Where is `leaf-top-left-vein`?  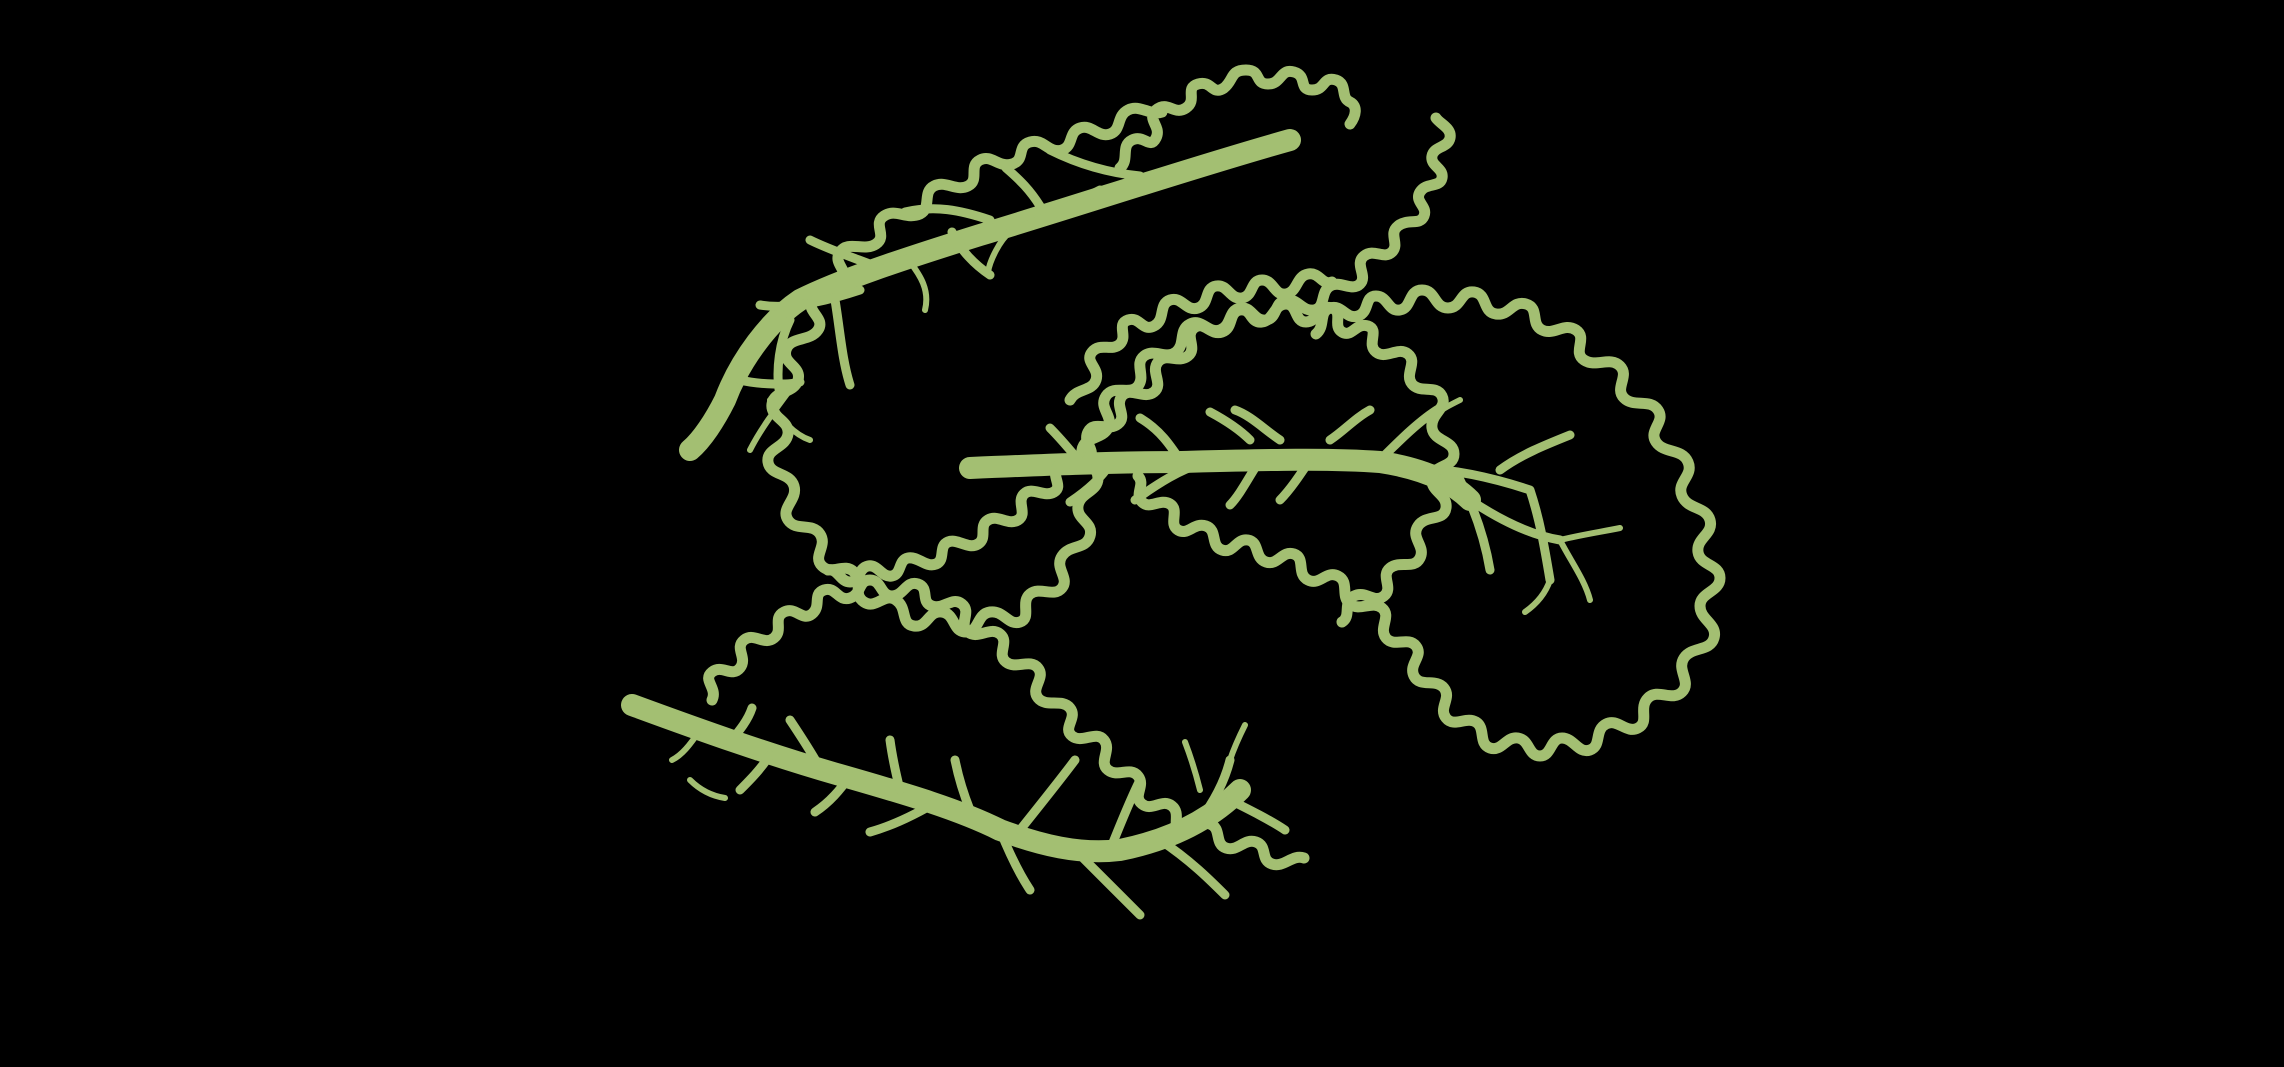
leaf-top-left-vein is located at coordinates (940, 272).